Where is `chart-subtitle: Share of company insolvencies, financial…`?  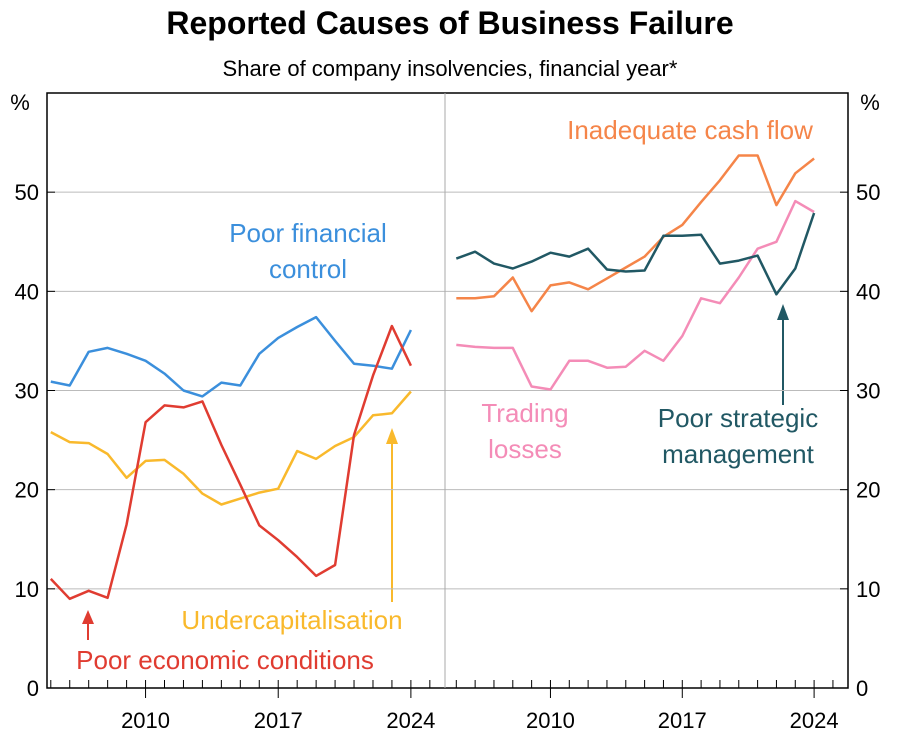 chart-subtitle: Share of company insolvencies, financial… is located at coordinates (450, 68).